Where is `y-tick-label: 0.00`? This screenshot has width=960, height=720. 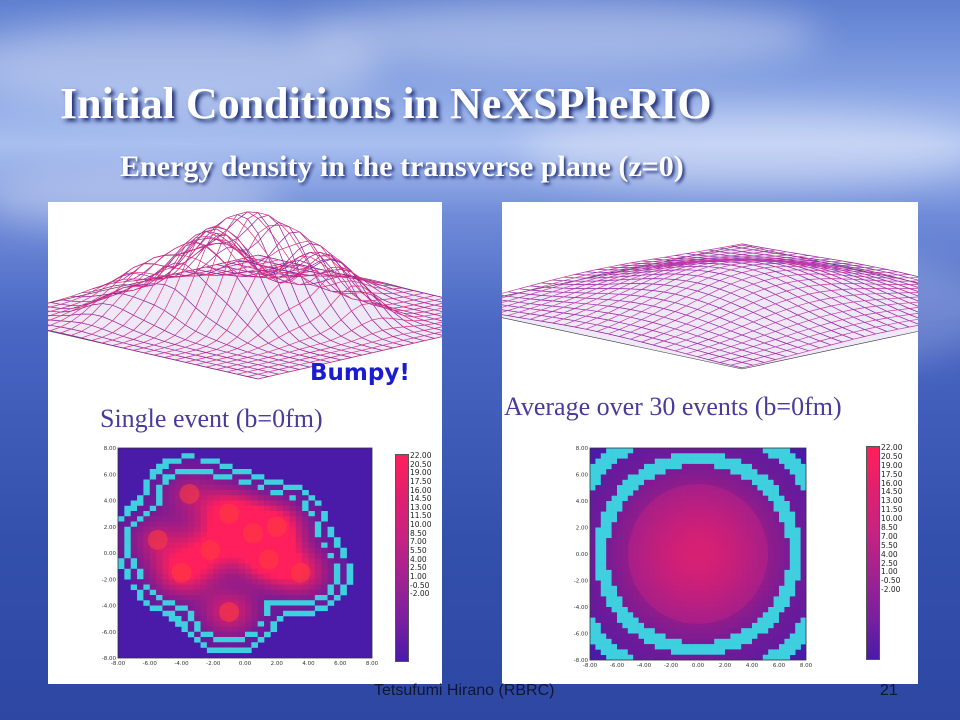 y-tick-label: 0.00 is located at coordinates (582, 555).